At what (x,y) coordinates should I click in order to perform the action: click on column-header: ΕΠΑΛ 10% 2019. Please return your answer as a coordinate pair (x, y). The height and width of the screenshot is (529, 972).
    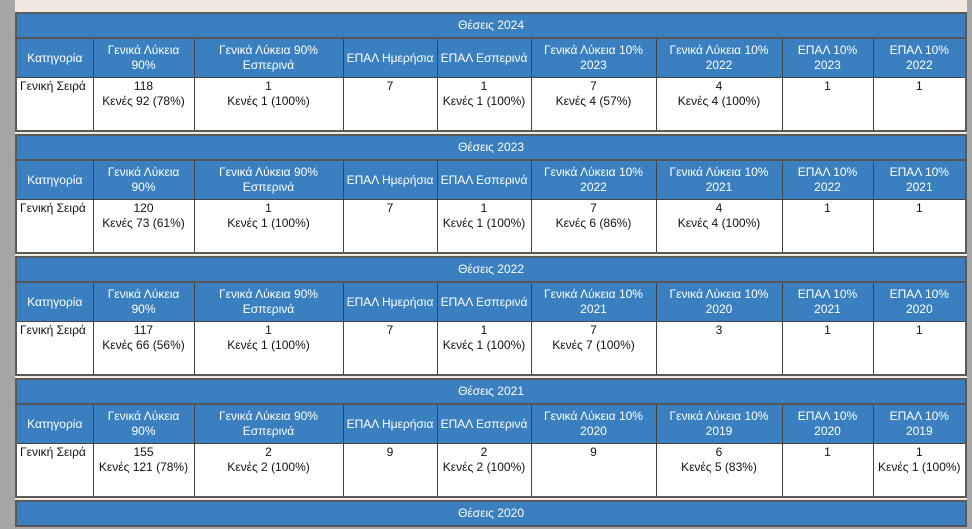
    Looking at the image, I should click on (919, 423).